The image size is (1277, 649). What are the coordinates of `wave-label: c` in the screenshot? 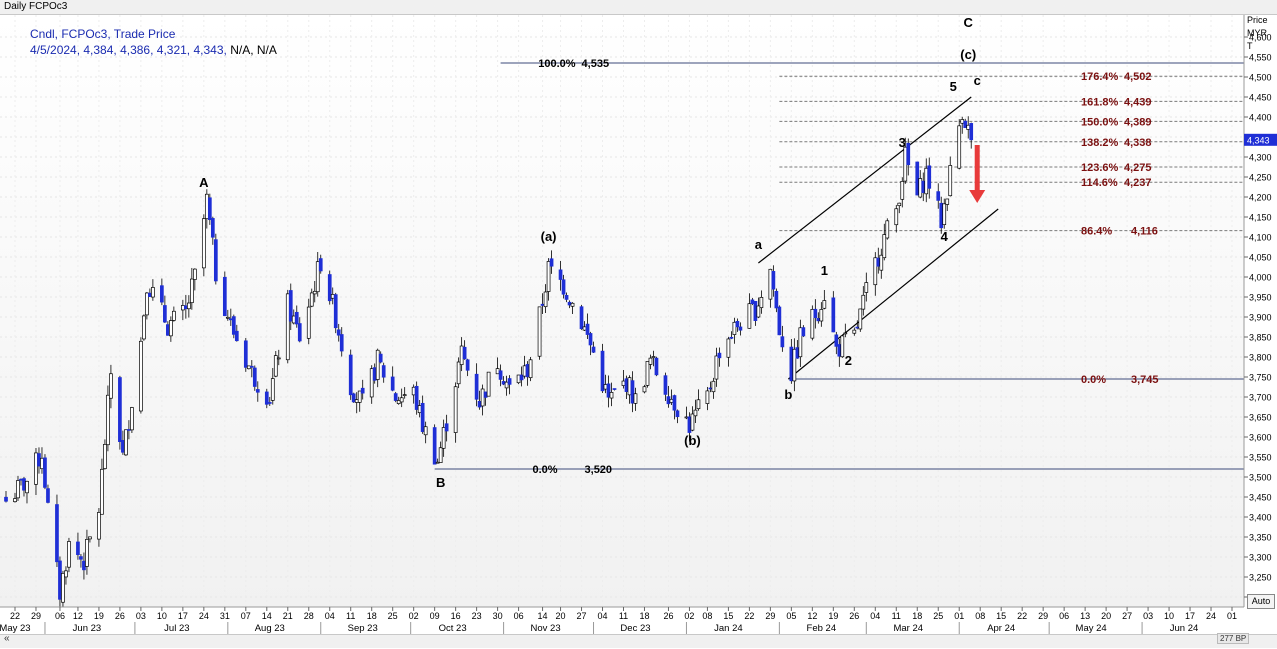 It's located at (977, 80).